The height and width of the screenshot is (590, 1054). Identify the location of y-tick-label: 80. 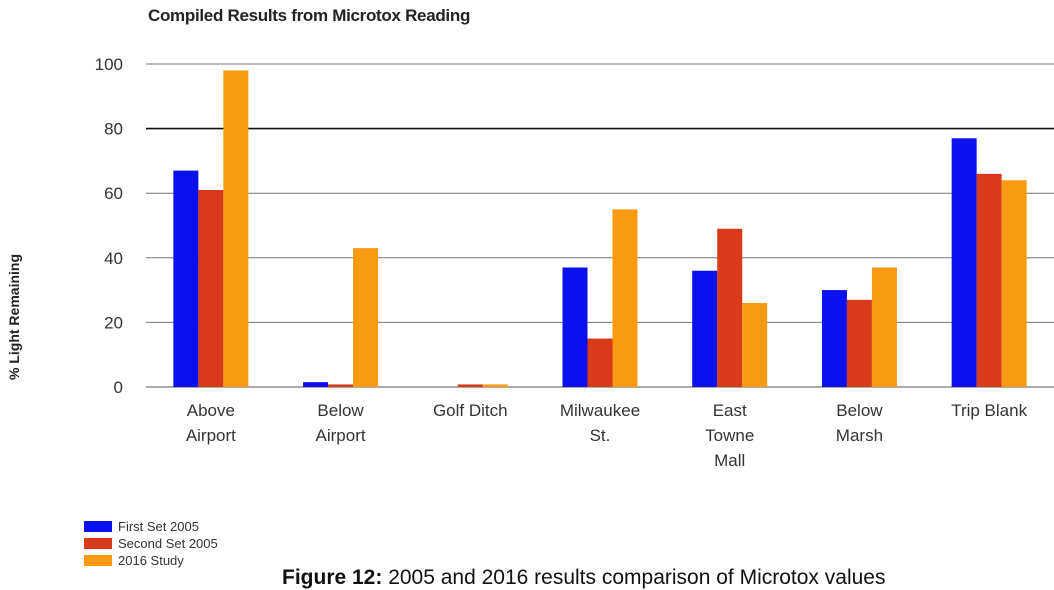
(113, 129).